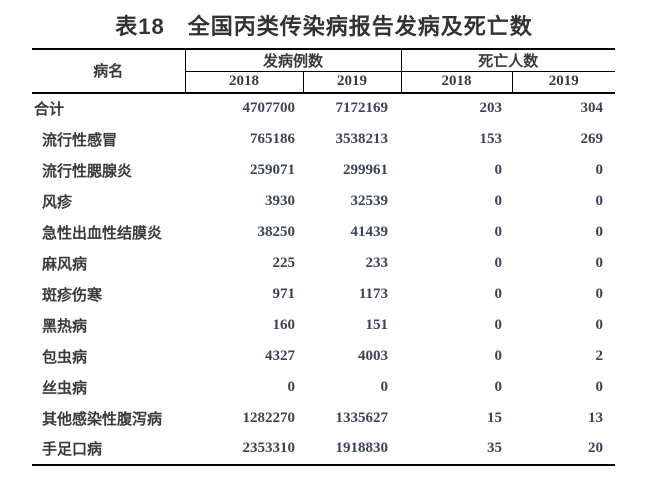  What do you see at coordinates (495, 448) in the screenshot?
I see `cell-deaths-2018: 35` at bounding box center [495, 448].